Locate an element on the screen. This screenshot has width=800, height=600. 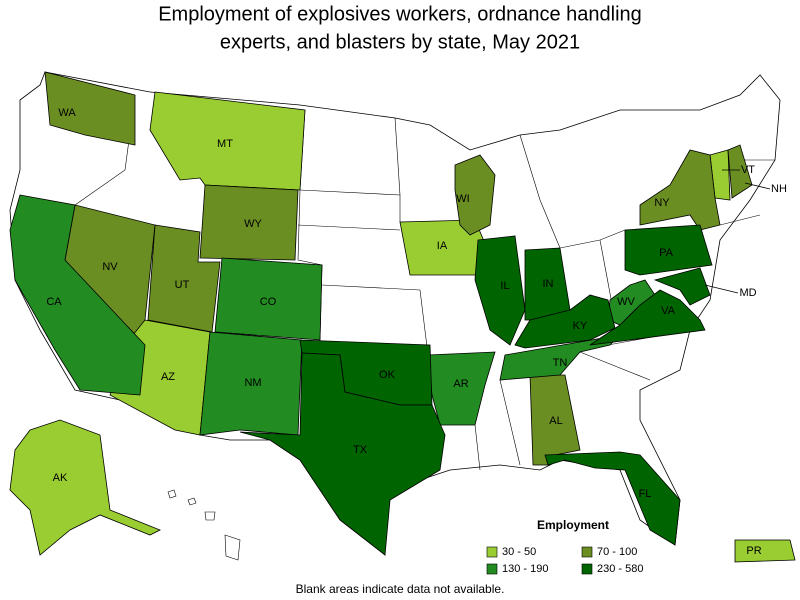
note: Blank areas indicate data not available. is located at coordinates (400, 589).